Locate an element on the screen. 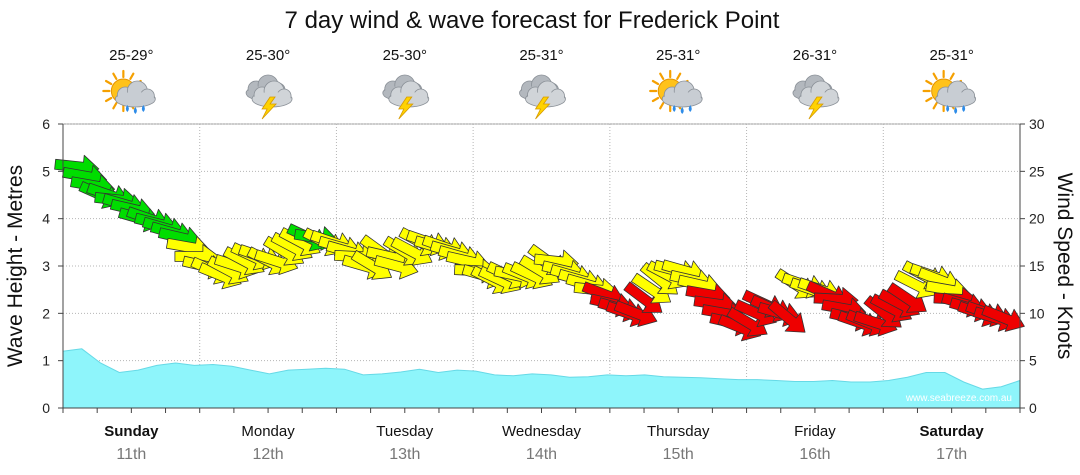 The image size is (1080, 475). day-date-label: 16th is located at coordinates (814, 454).